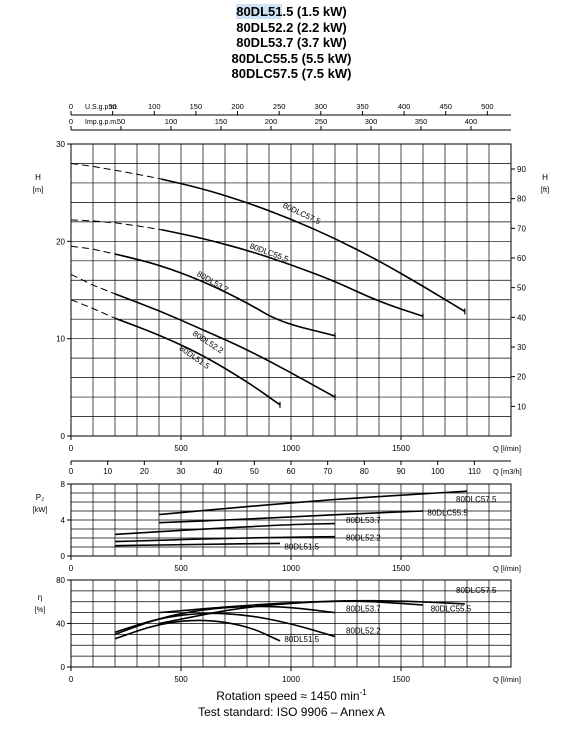 The image size is (583, 739). What do you see at coordinates (63, 484) in the screenshot?
I see `y-tick-label: 8` at bounding box center [63, 484].